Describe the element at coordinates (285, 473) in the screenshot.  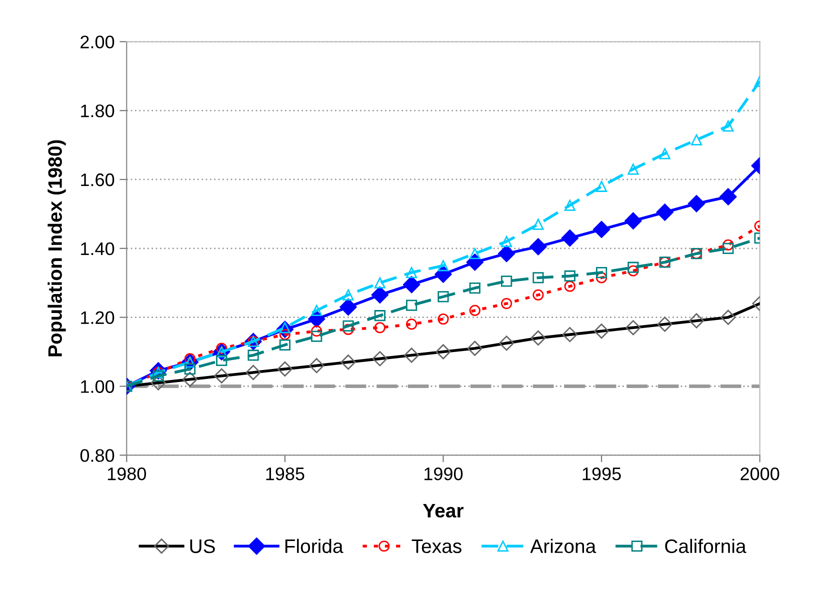
I see `x-tick-label: 1985` at that location.